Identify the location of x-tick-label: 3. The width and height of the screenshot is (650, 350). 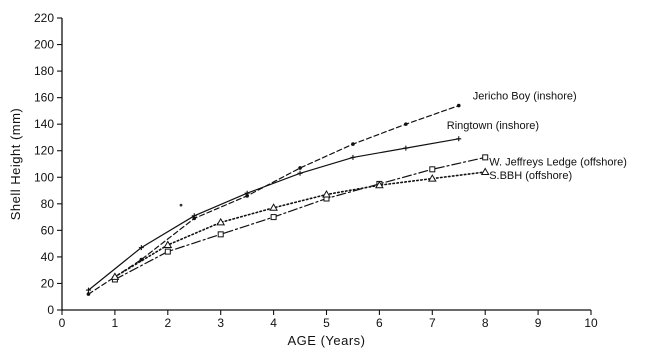
(220, 323).